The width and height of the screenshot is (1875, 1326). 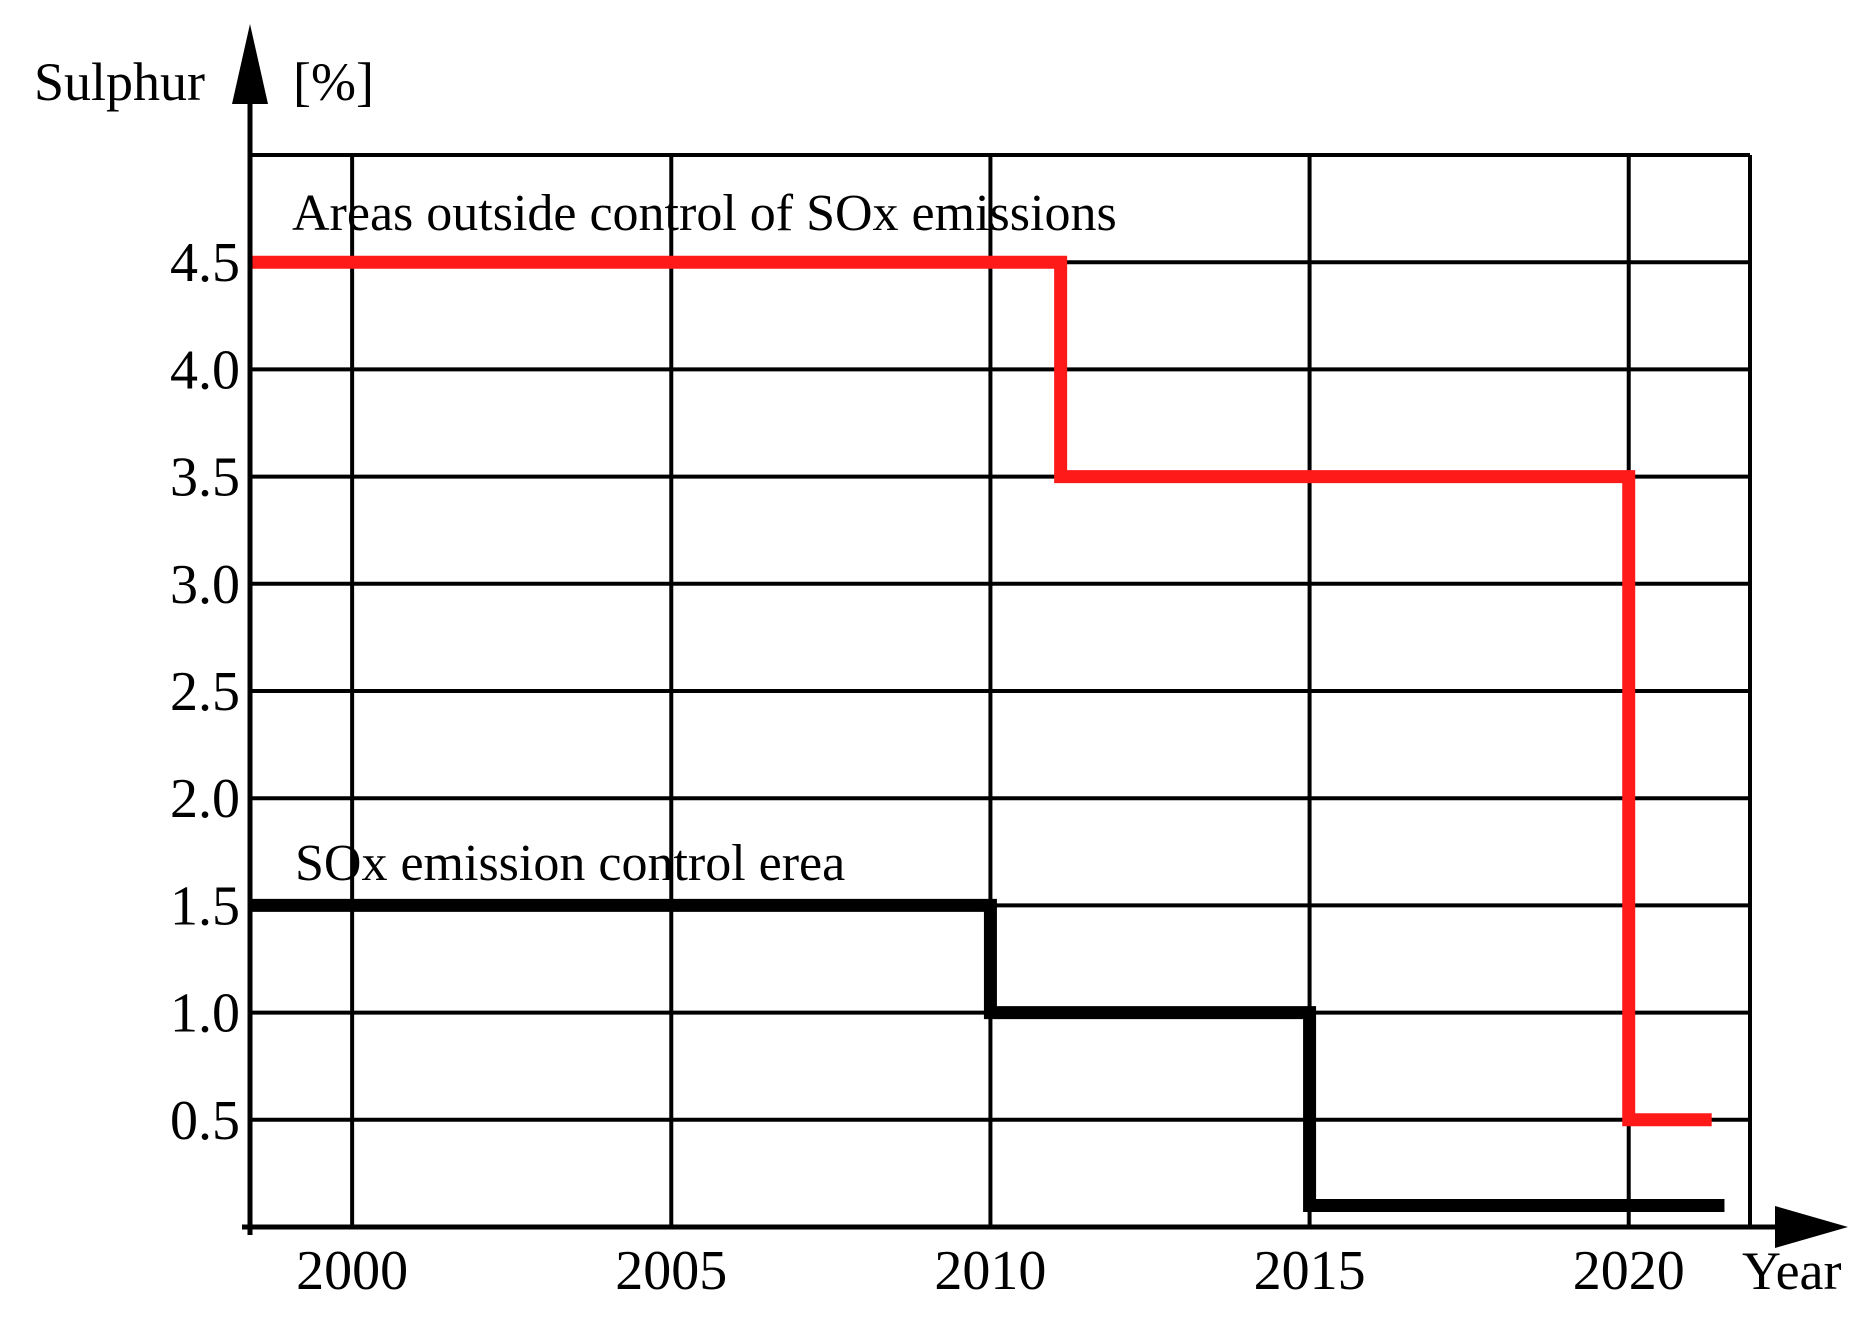 What do you see at coordinates (205, 799) in the screenshot?
I see `y-tick-label: 2.0` at bounding box center [205, 799].